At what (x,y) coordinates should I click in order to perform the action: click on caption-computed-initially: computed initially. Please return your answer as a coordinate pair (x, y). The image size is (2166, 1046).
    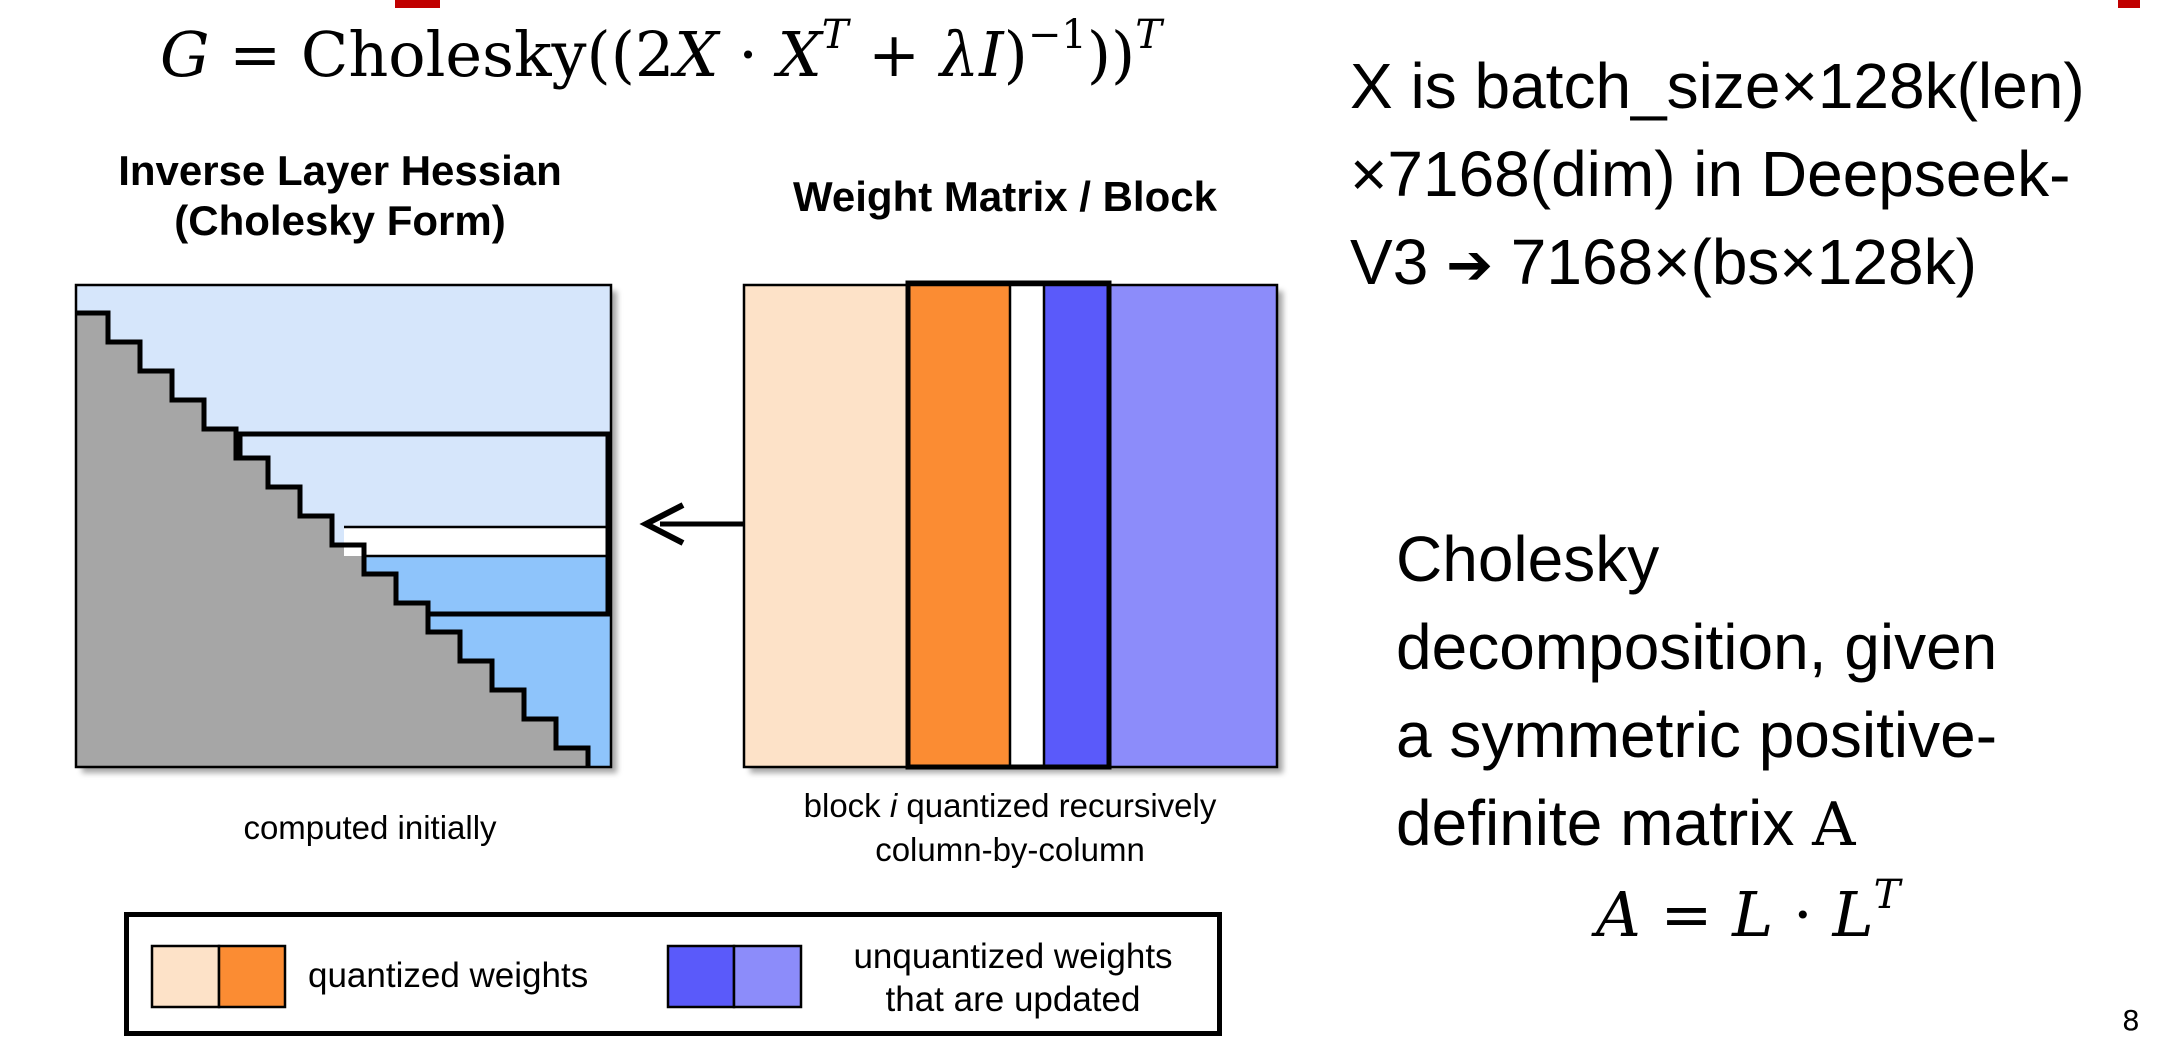
    Looking at the image, I should click on (370, 827).